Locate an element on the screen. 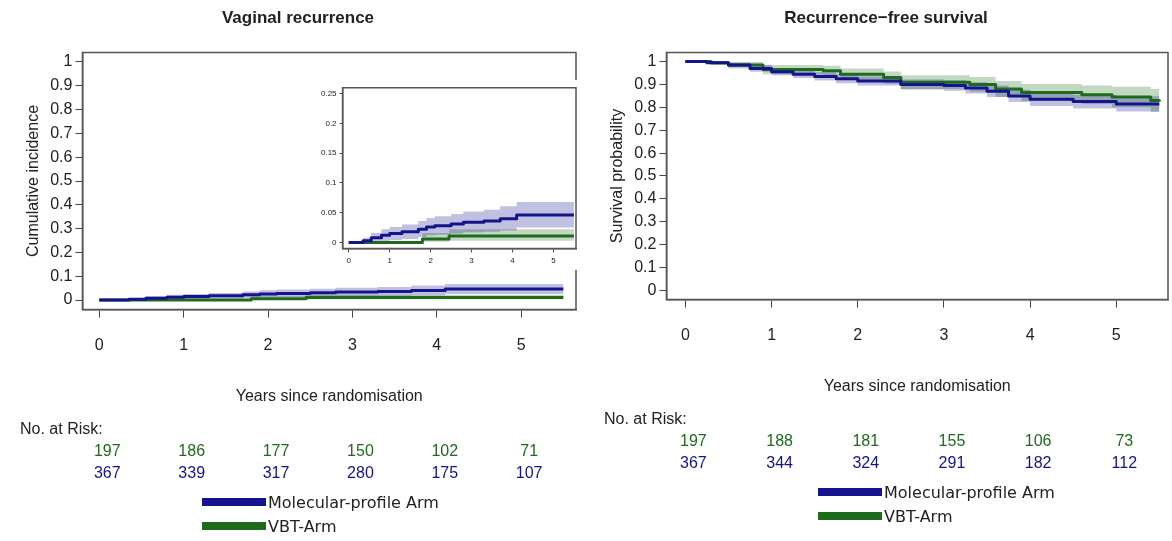 This screenshot has height=541, width=1172. text: 344 is located at coordinates (780, 463).